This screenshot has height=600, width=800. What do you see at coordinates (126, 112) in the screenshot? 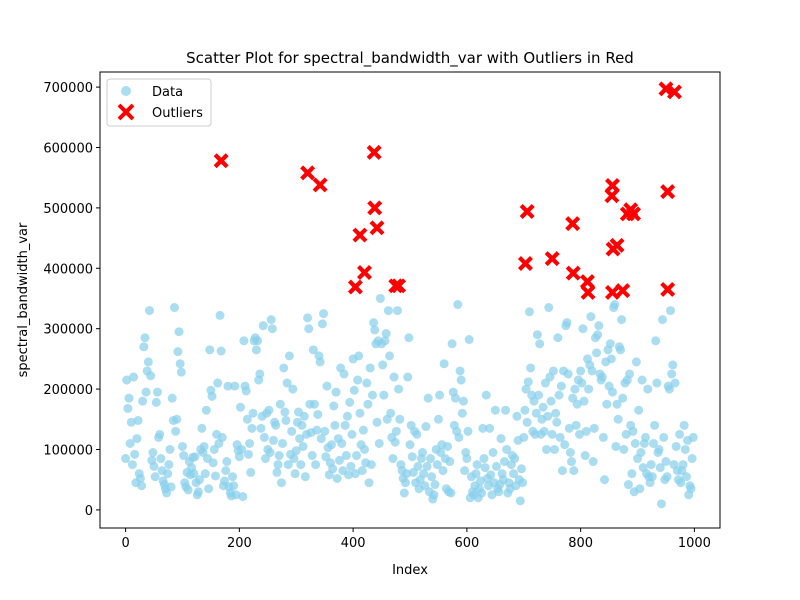
I see `legend-outlier-marker` at bounding box center [126, 112].